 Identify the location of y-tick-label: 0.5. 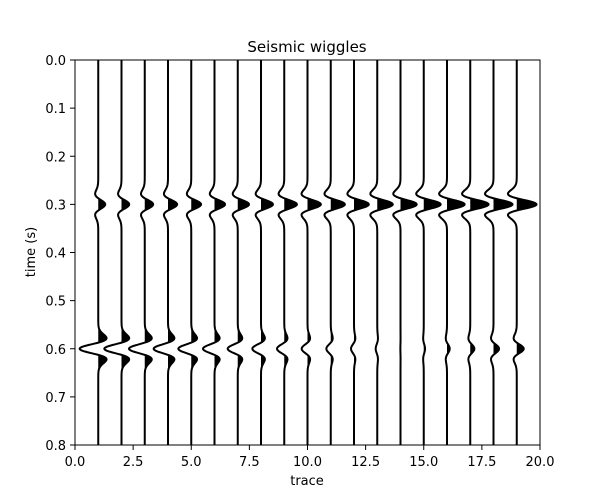
(55, 302).